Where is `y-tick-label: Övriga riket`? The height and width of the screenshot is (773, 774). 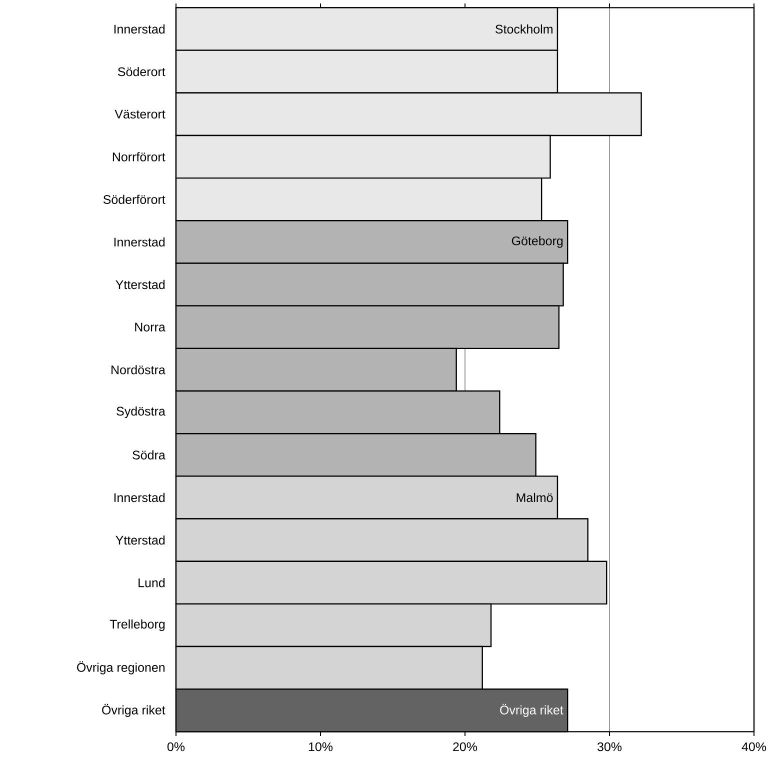
y-tick-label: Övriga riket is located at coordinates (134, 710).